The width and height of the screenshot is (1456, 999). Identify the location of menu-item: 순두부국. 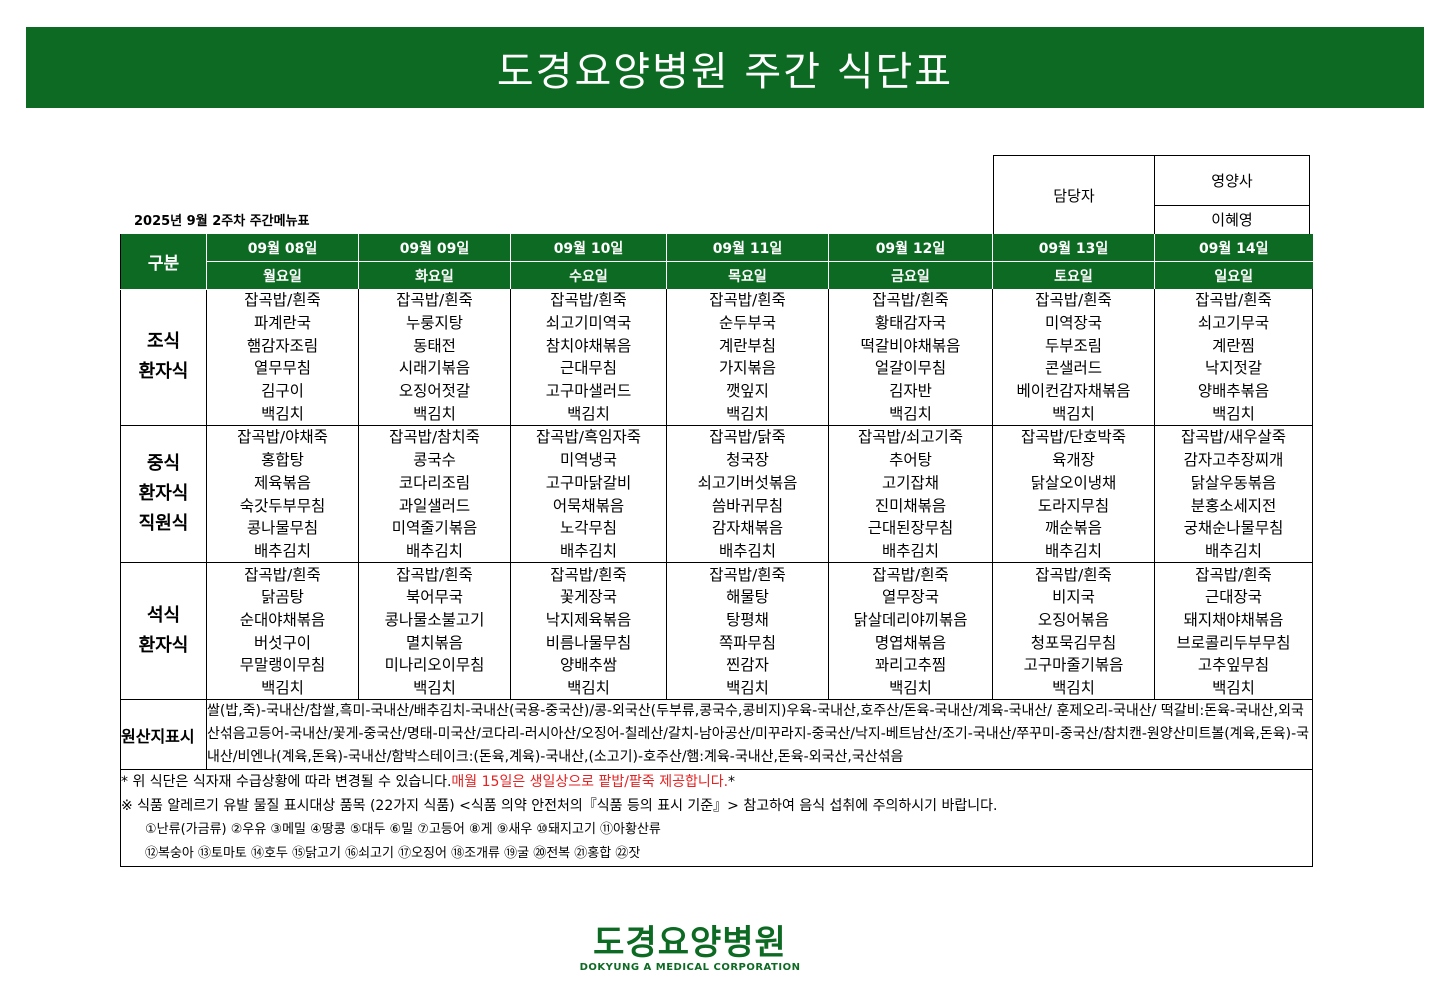
(747, 323).